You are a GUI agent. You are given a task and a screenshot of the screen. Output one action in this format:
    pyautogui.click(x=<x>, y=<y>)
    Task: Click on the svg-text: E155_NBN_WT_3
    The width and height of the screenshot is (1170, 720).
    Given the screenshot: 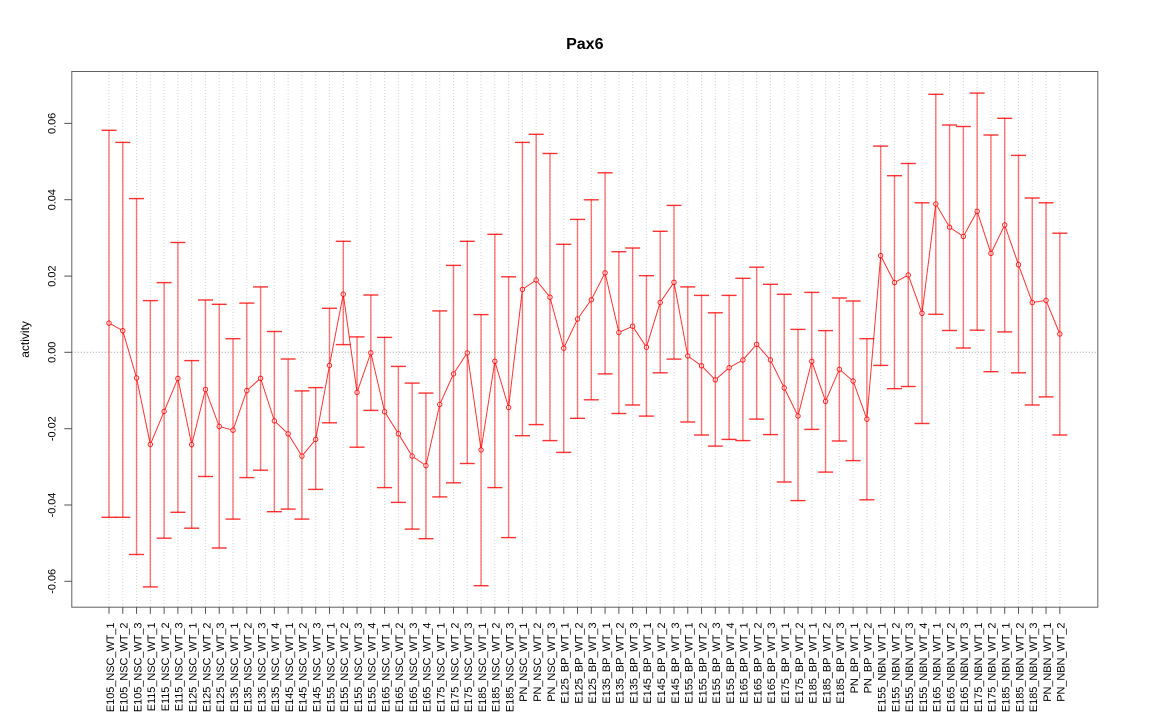 What is the action you would take?
    pyautogui.click(x=910, y=668)
    